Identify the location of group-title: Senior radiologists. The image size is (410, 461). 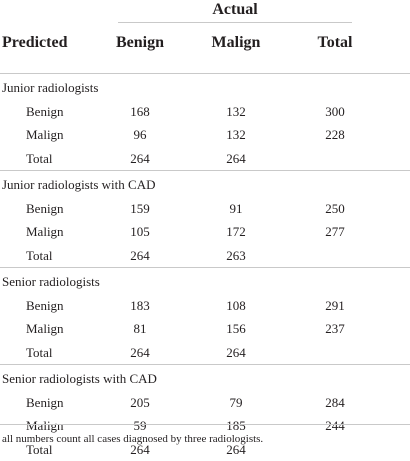
(51, 282).